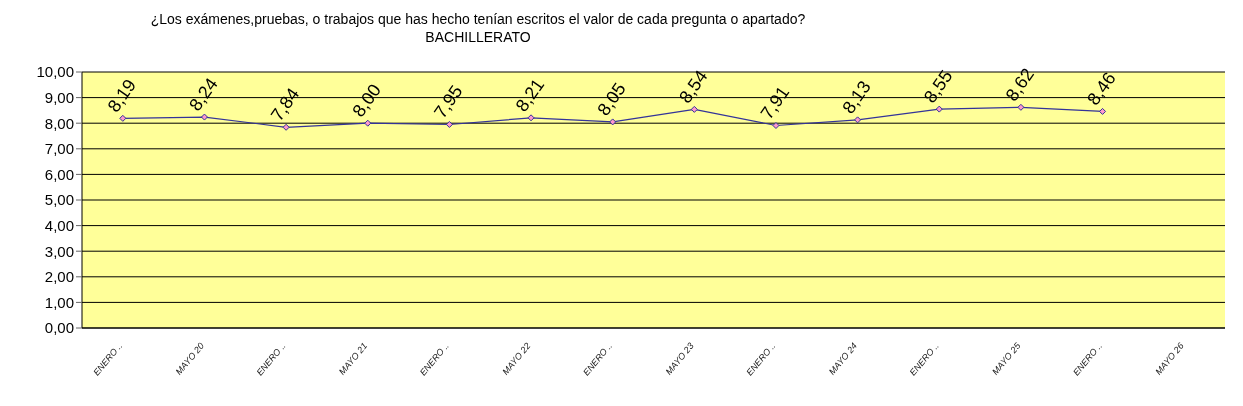 This screenshot has height=406, width=1243. I want to click on y-tick-label: 3,00, so click(59, 251).